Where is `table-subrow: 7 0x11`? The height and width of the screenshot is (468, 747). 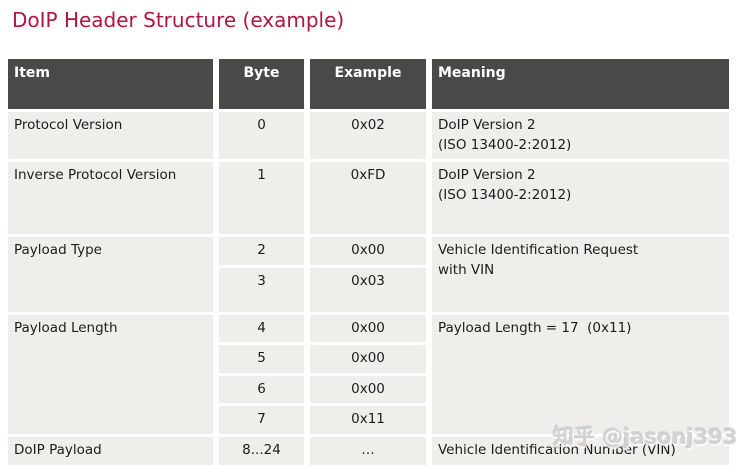
table-subrow: 7 0x11 is located at coordinates (368, 420).